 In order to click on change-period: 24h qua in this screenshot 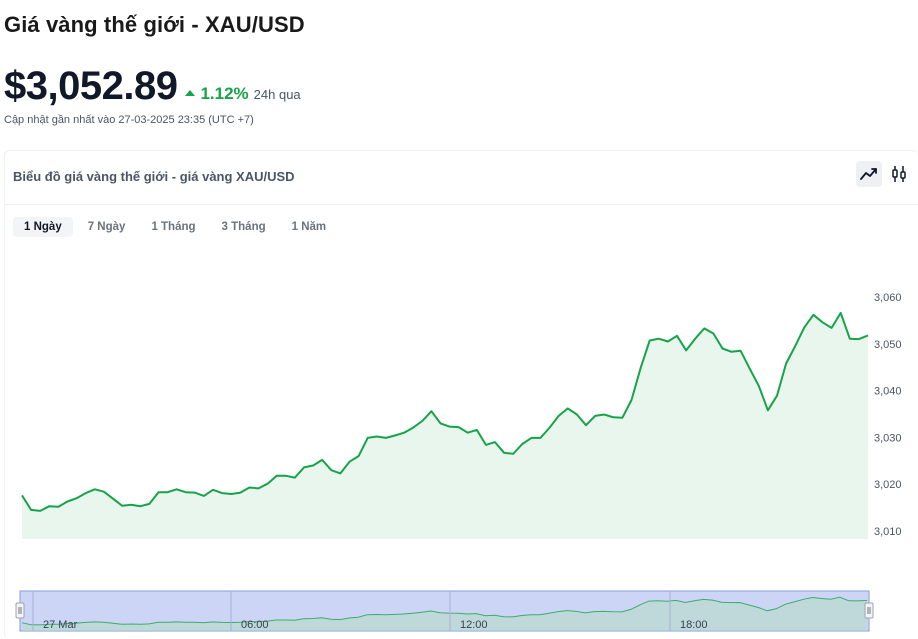, I will do `click(277, 94)`.